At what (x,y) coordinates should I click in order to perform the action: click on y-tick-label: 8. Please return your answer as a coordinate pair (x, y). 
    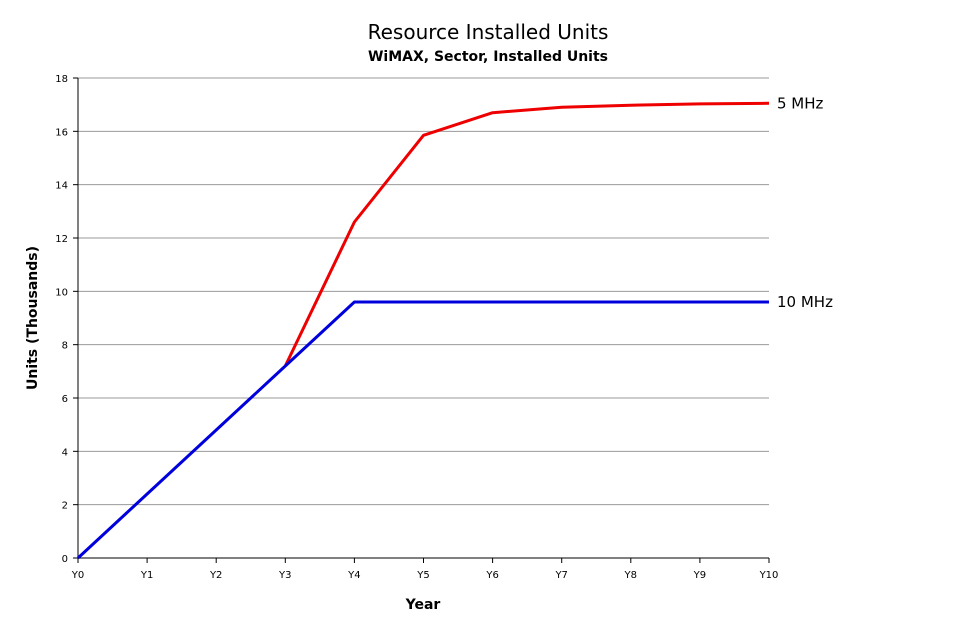
    Looking at the image, I should click on (65, 346).